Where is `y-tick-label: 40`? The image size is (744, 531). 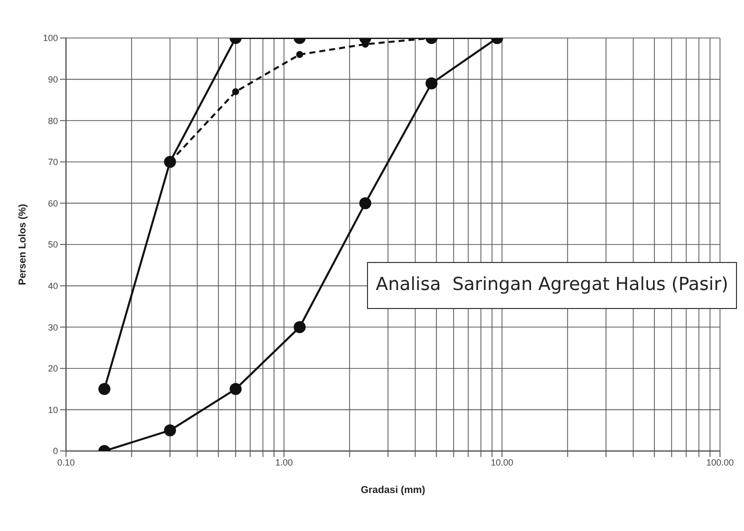
y-tick-label: 40 is located at coordinates (53, 285).